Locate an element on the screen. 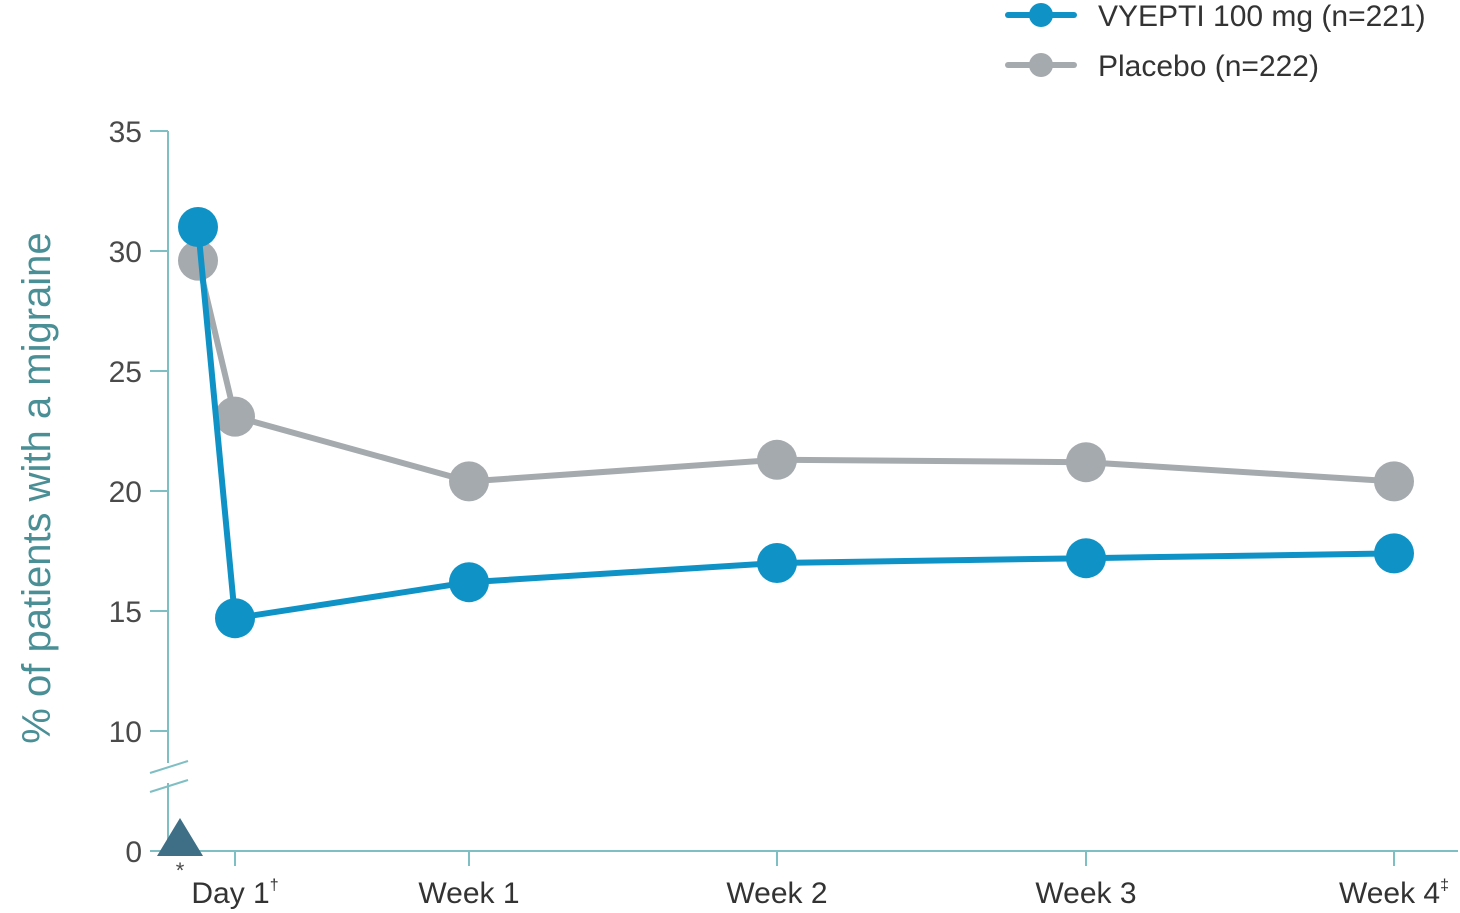  y-tick-label: 15 is located at coordinates (125, 612).